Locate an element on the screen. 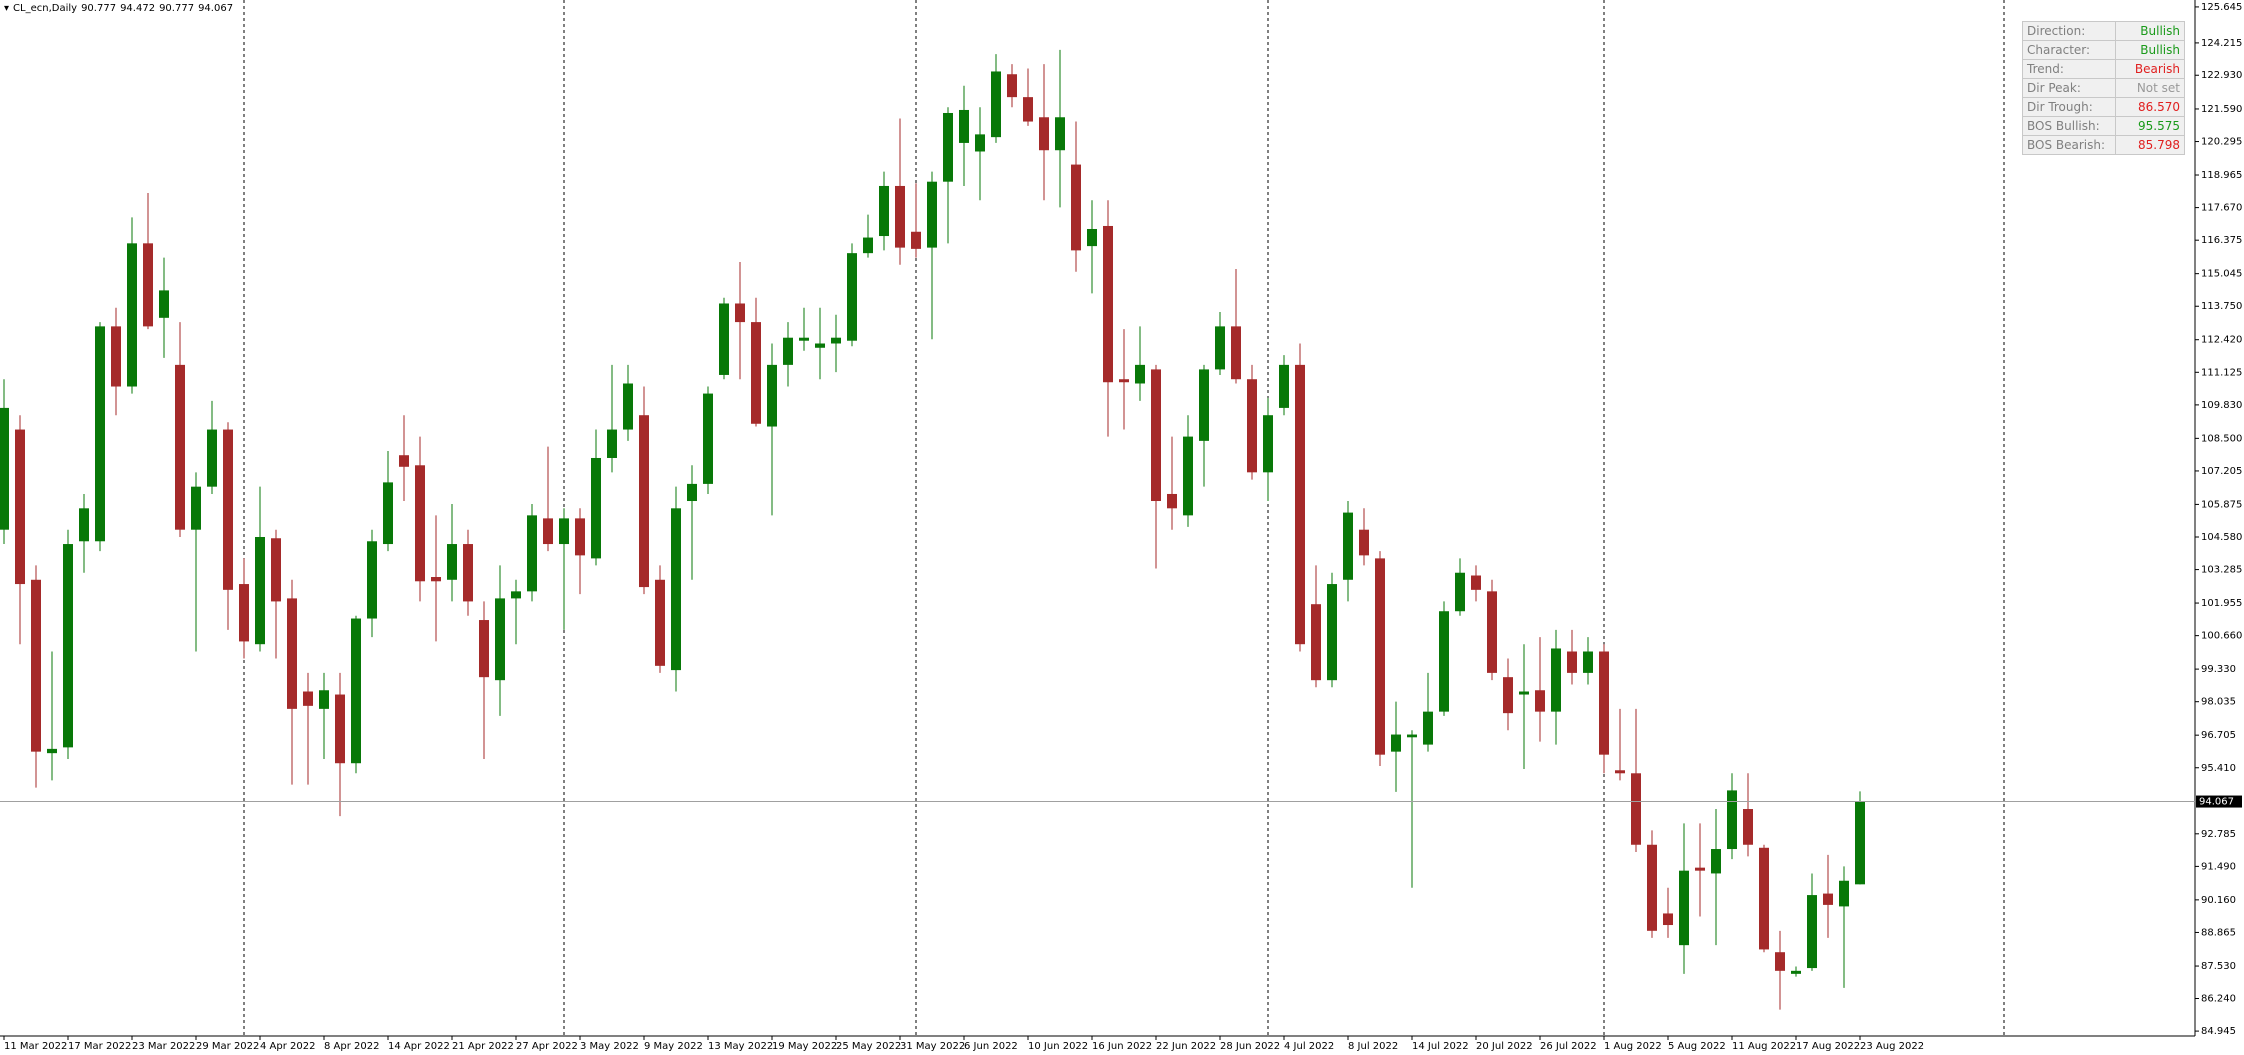 The image size is (2244, 1055). panel-label: BOS Bullish: is located at coordinates (2069, 126).